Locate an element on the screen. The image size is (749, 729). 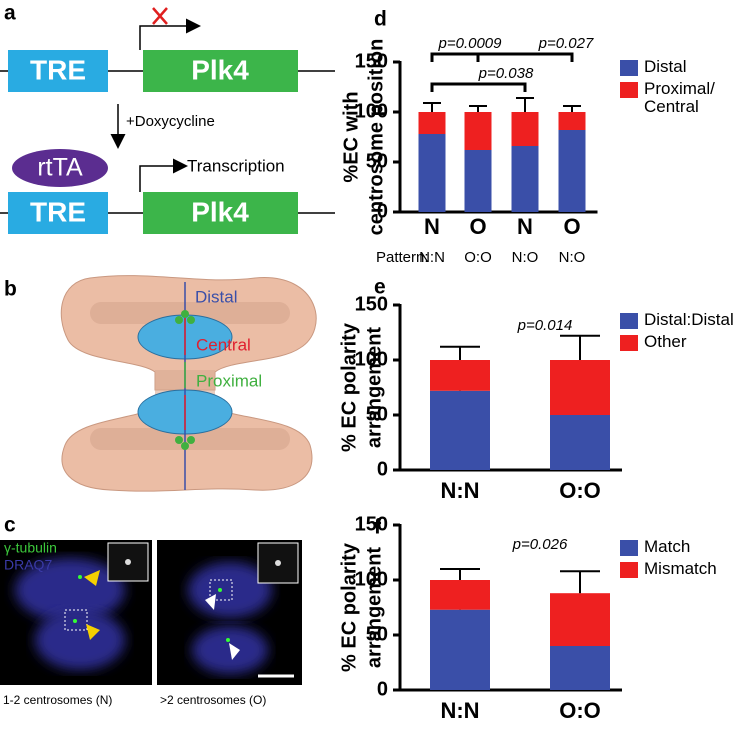
legend-label: Proximal/ Central is located at coordinates (679, 98).